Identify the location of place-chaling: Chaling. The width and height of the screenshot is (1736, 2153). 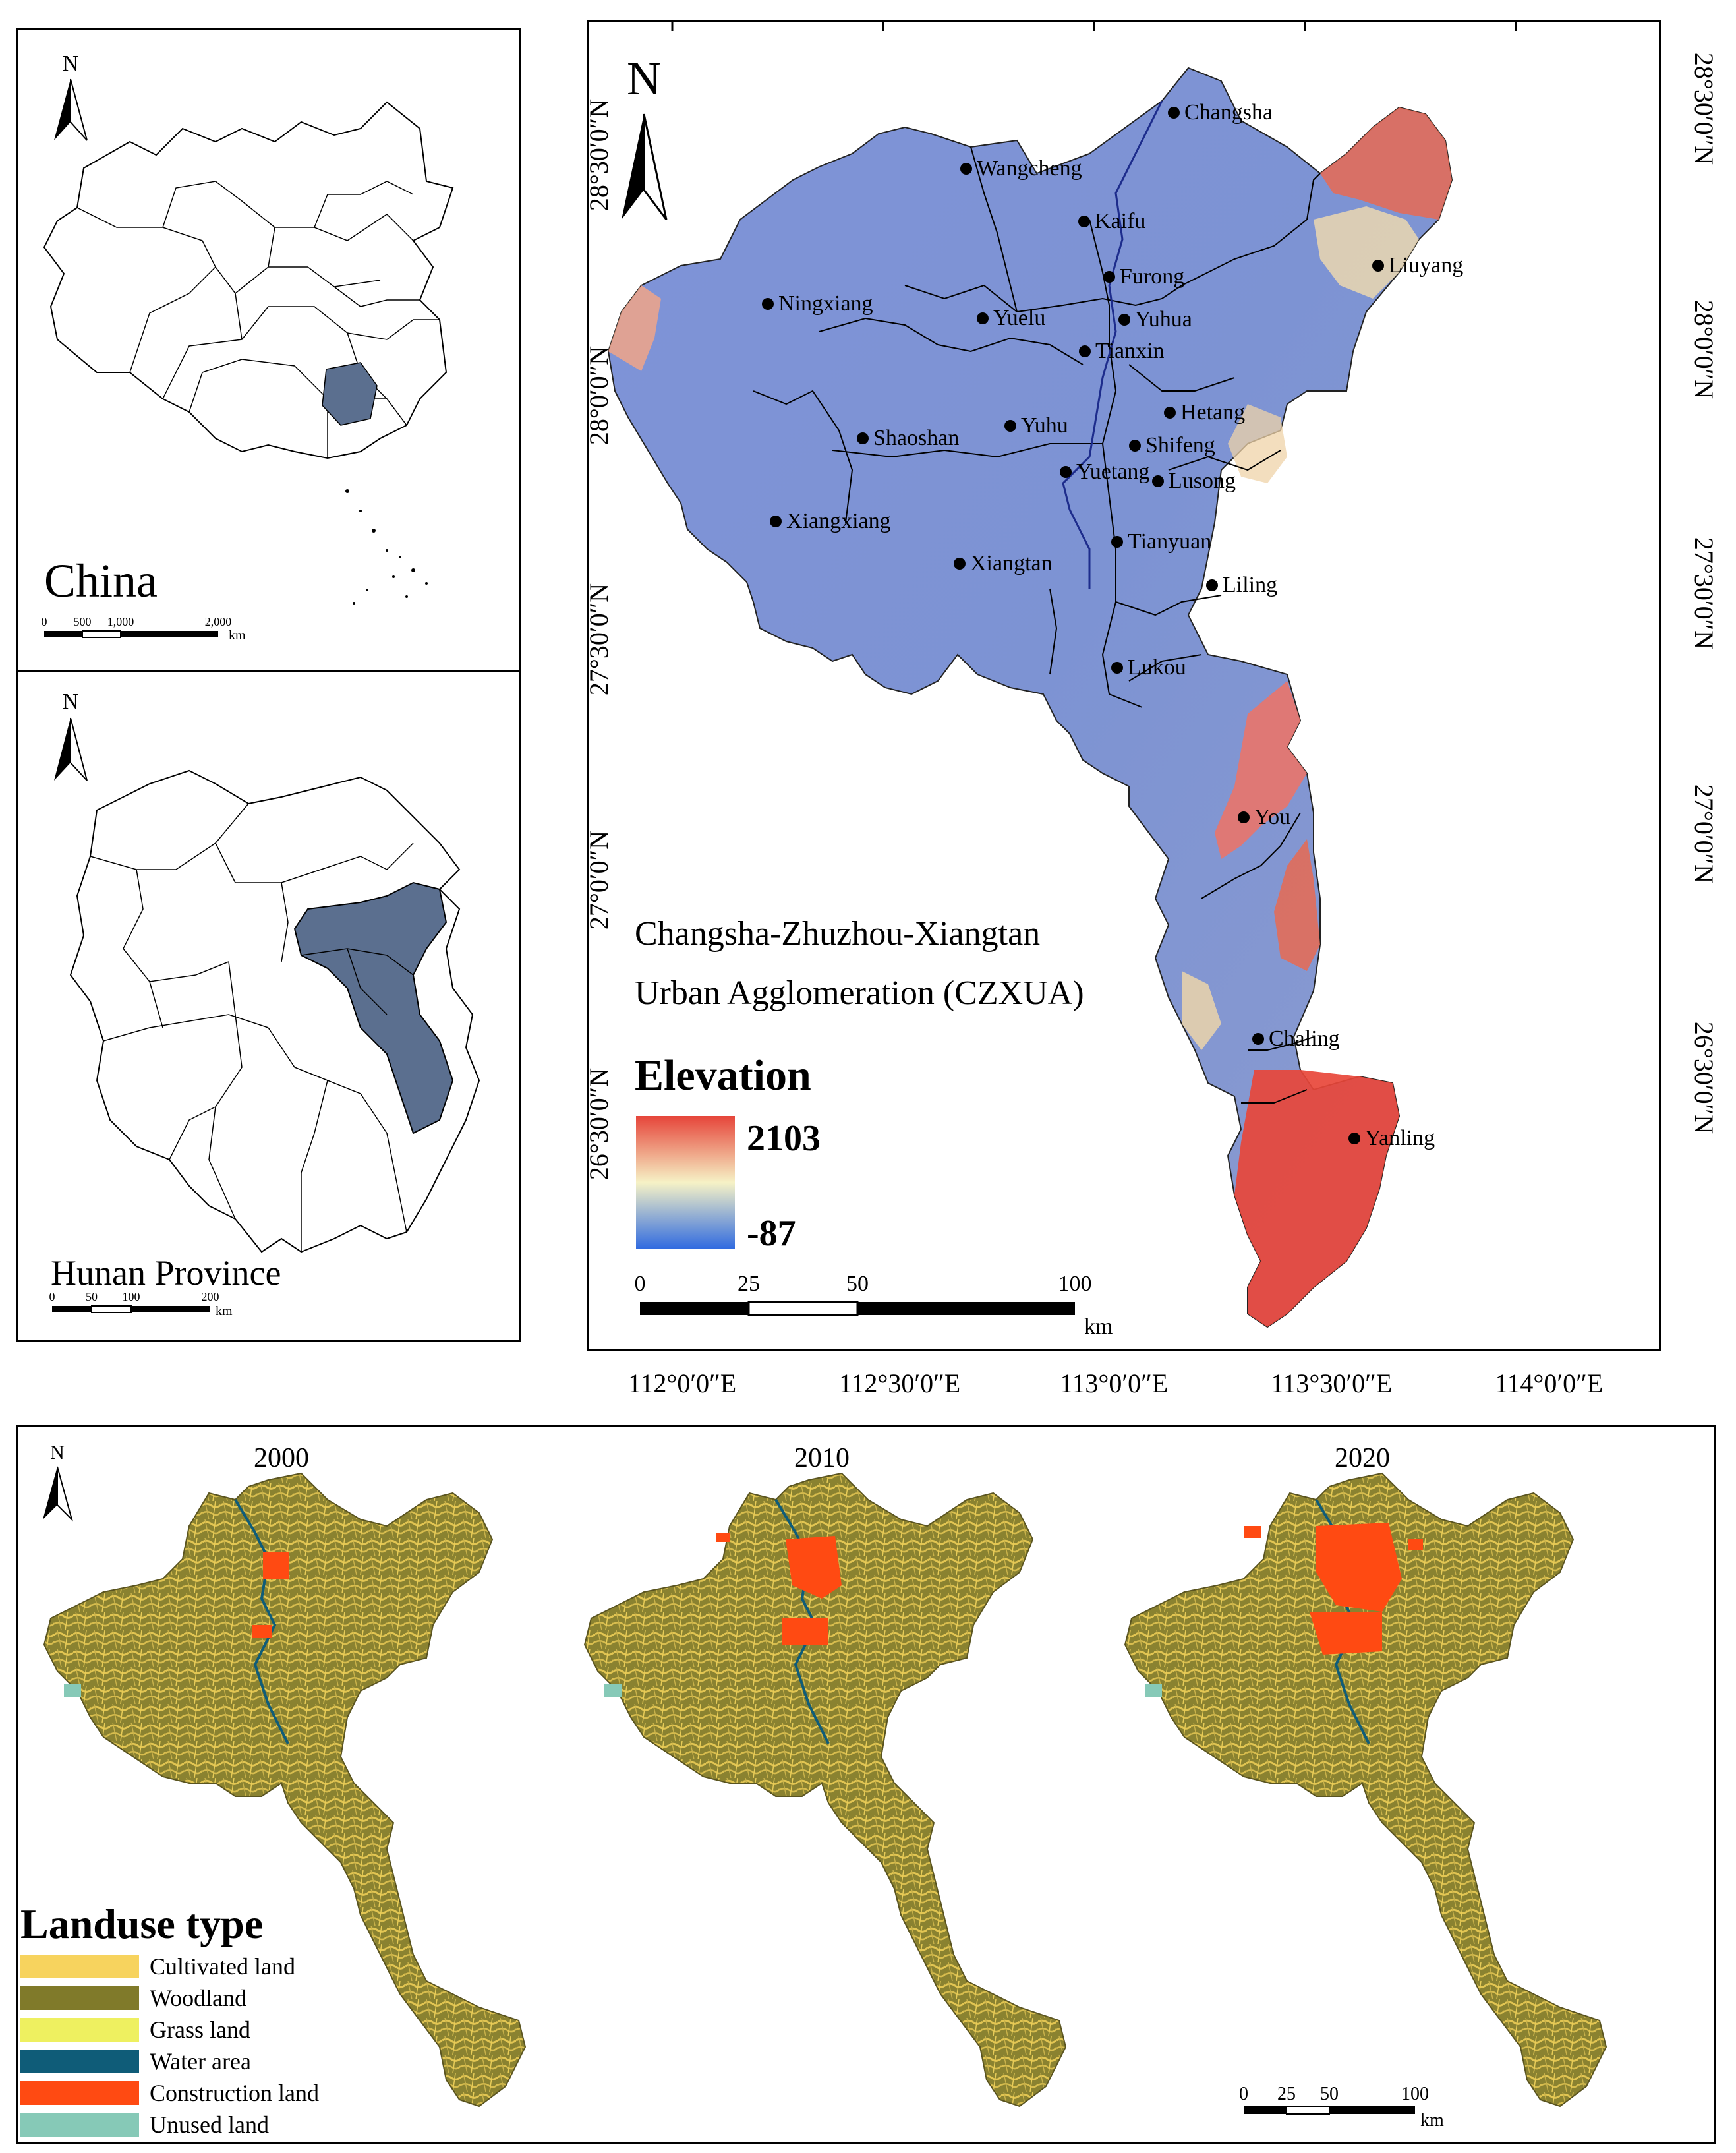
(1296, 1038).